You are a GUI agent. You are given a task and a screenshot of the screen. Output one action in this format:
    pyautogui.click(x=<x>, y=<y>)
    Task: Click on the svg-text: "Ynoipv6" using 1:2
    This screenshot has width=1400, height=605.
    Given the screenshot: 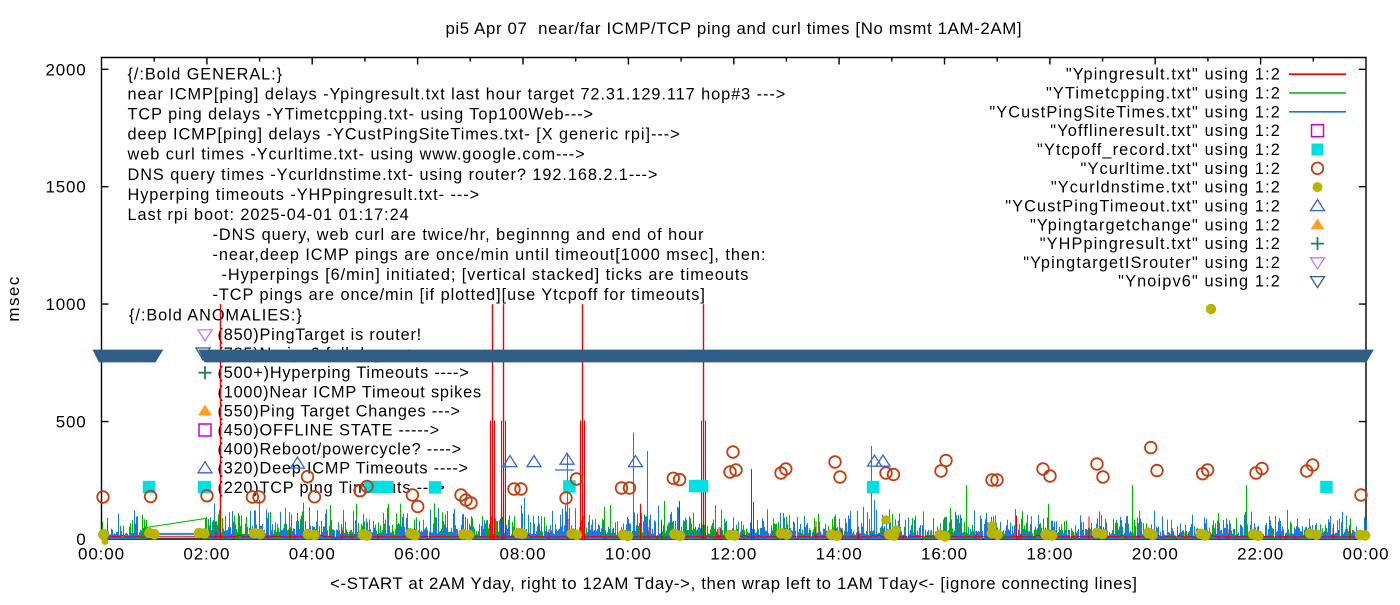 What is the action you would take?
    pyautogui.click(x=1199, y=282)
    